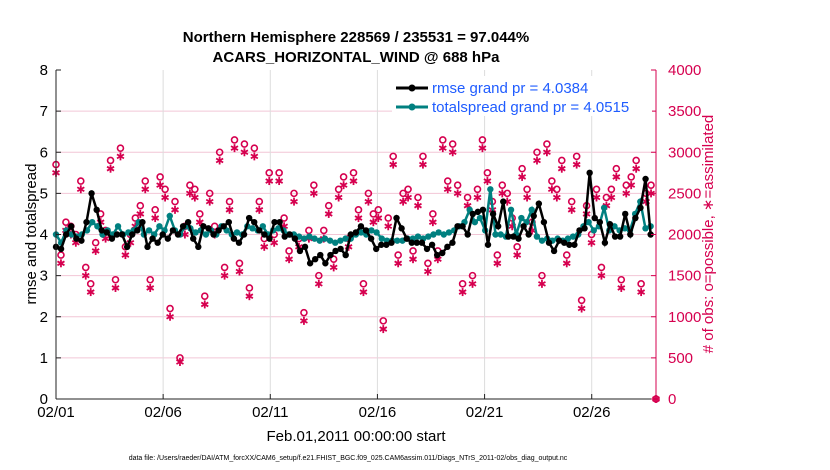  What do you see at coordinates (44, 152) in the screenshot?
I see `y-tick-label: 6` at bounding box center [44, 152].